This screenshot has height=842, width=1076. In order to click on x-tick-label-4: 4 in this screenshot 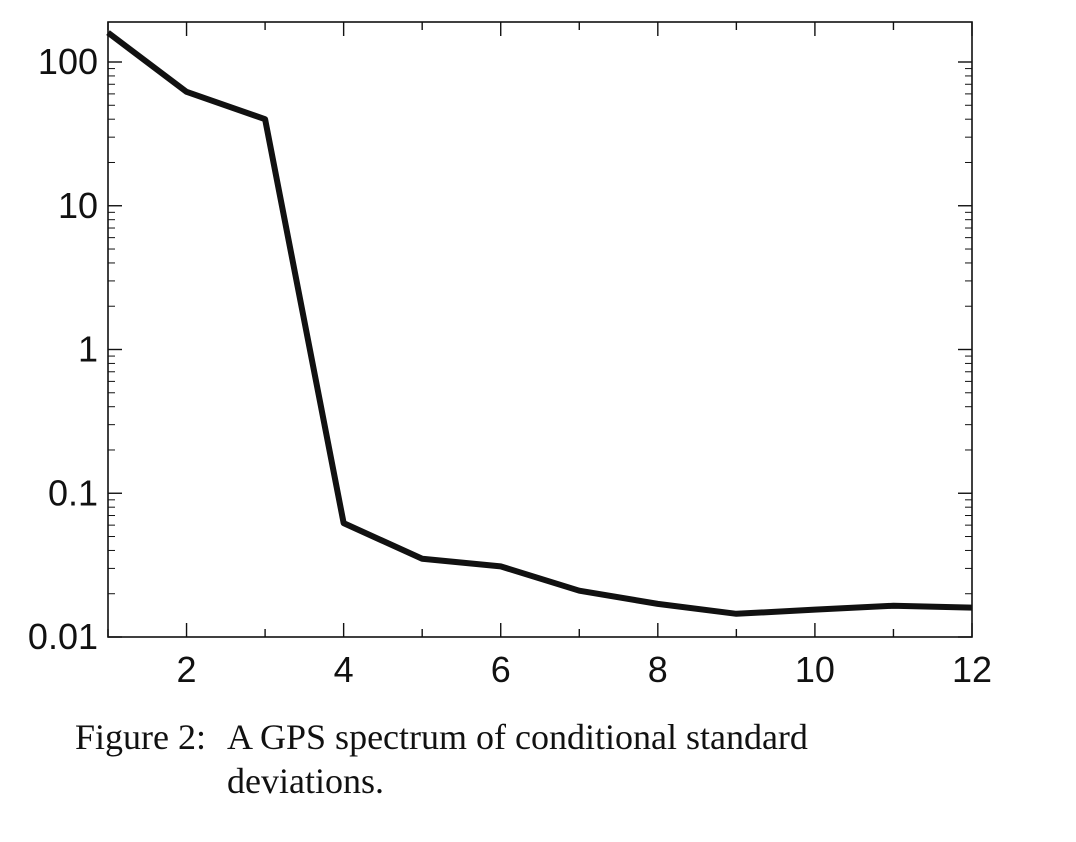, I will do `click(344, 669)`.